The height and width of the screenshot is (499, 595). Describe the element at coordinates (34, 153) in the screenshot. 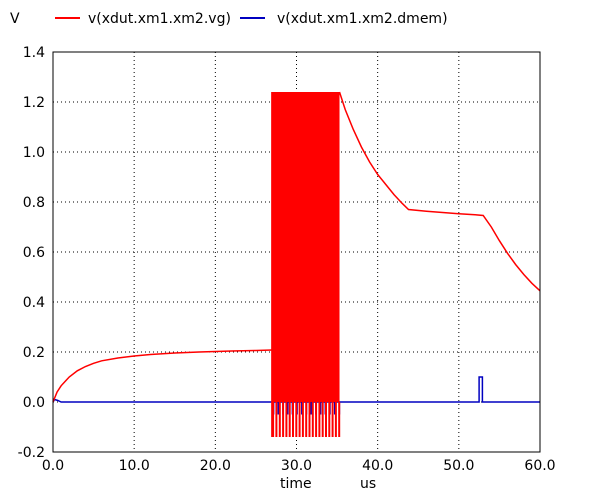

I see `y-tick-label: 1.0` at that location.